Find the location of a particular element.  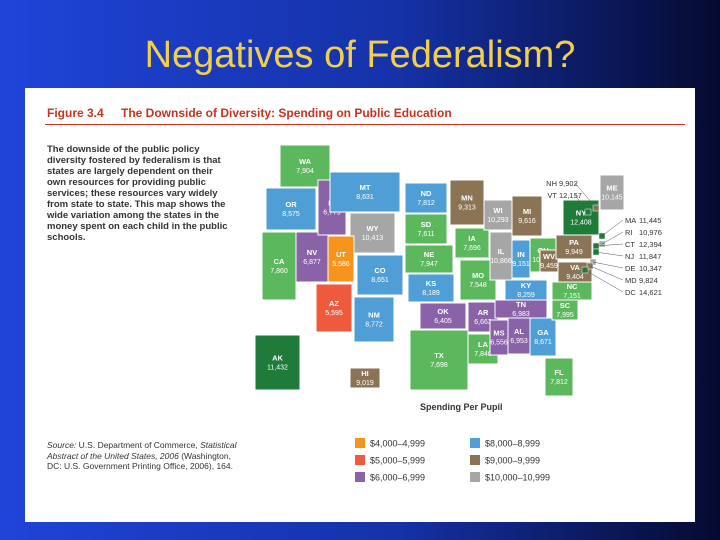

state-value: 8,631 is located at coordinates (365, 197).